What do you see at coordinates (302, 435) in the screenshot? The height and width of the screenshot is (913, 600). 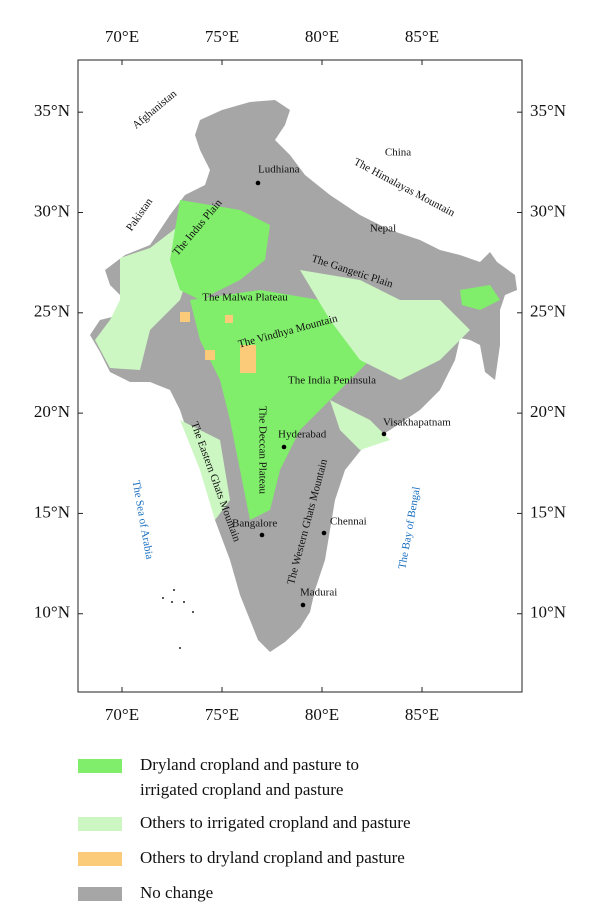 I see `city-label: Hyderabad` at bounding box center [302, 435].